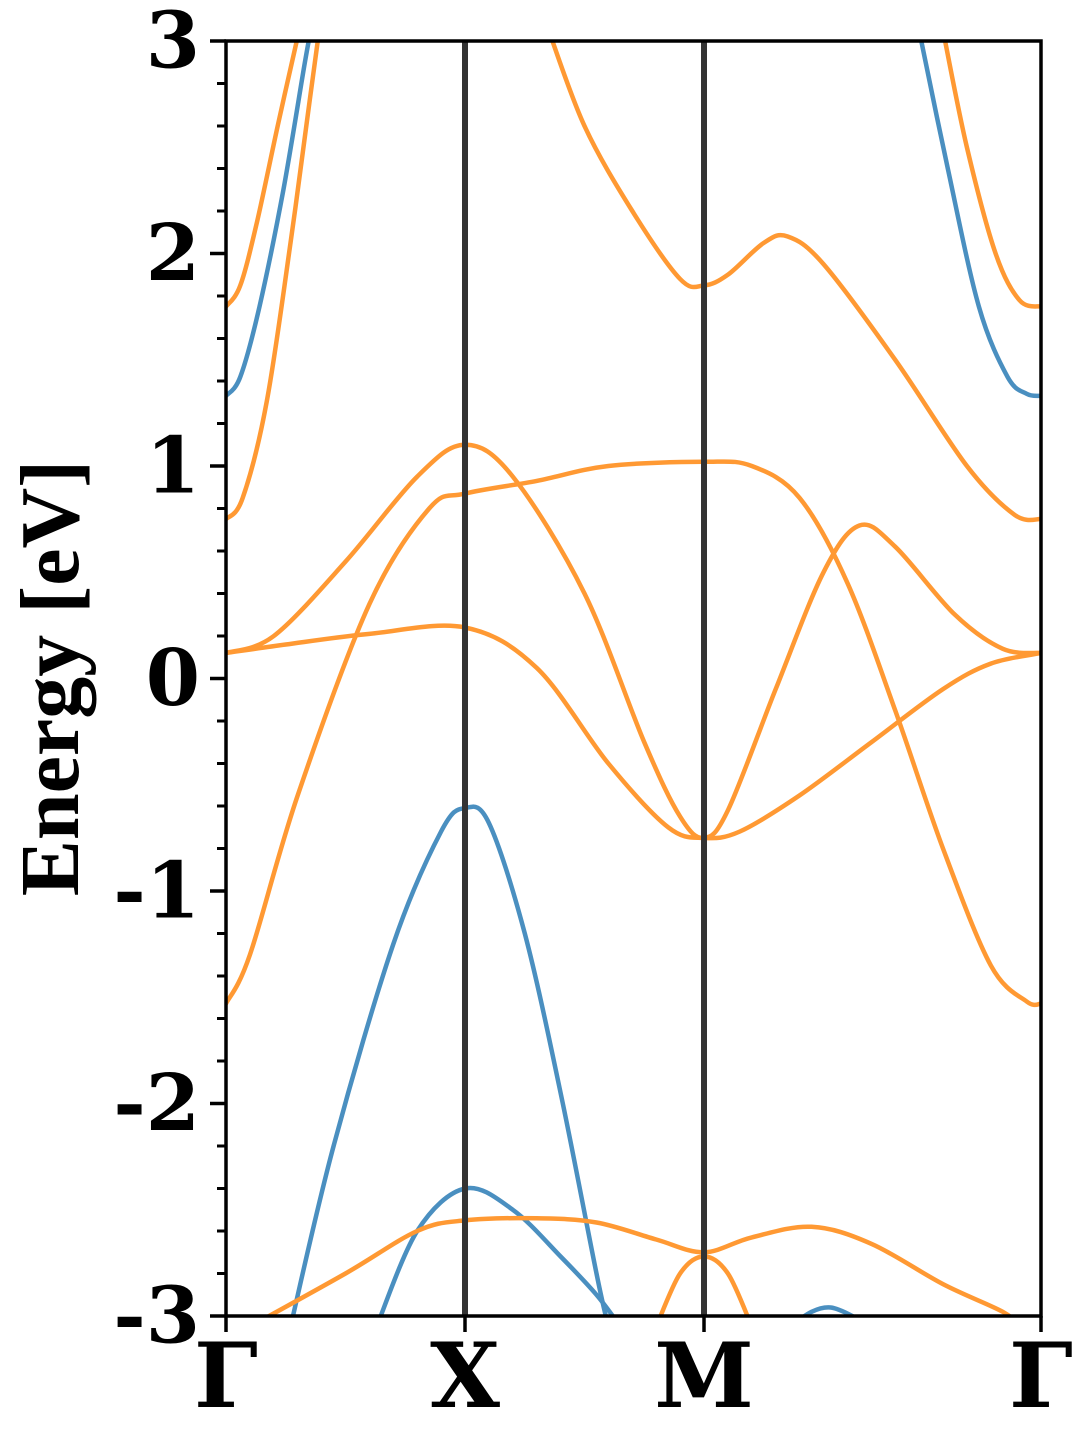  What do you see at coordinates (173, 466) in the screenshot?
I see `y-tick-label: 1` at bounding box center [173, 466].